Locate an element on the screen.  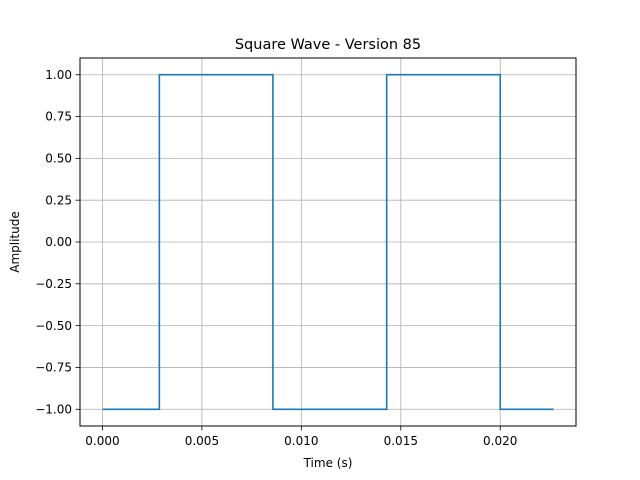
y-axis-ticks: 1.00 0.75 0.50 0.25 0.00 −0.25 −0.50 −0.75 −1.00 is located at coordinates (57, 242).